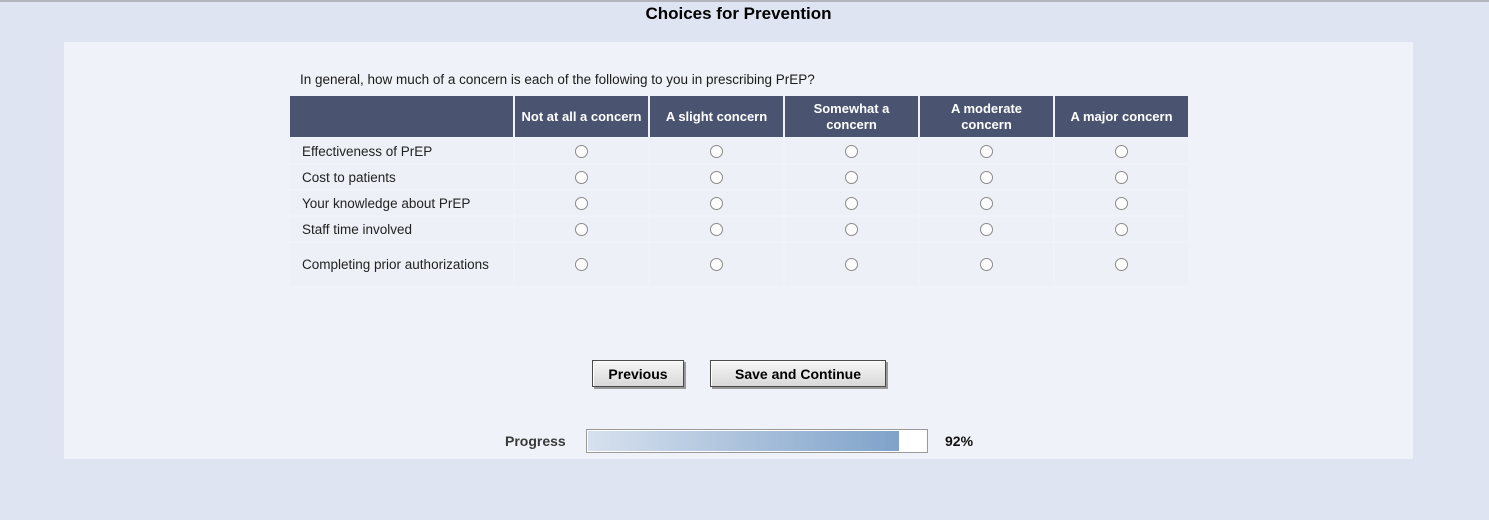 Image resolution: width=1489 pixels, height=520 pixels. Describe the element at coordinates (738, 13) in the screenshot. I see `page-title: Choices for Prevention` at that location.